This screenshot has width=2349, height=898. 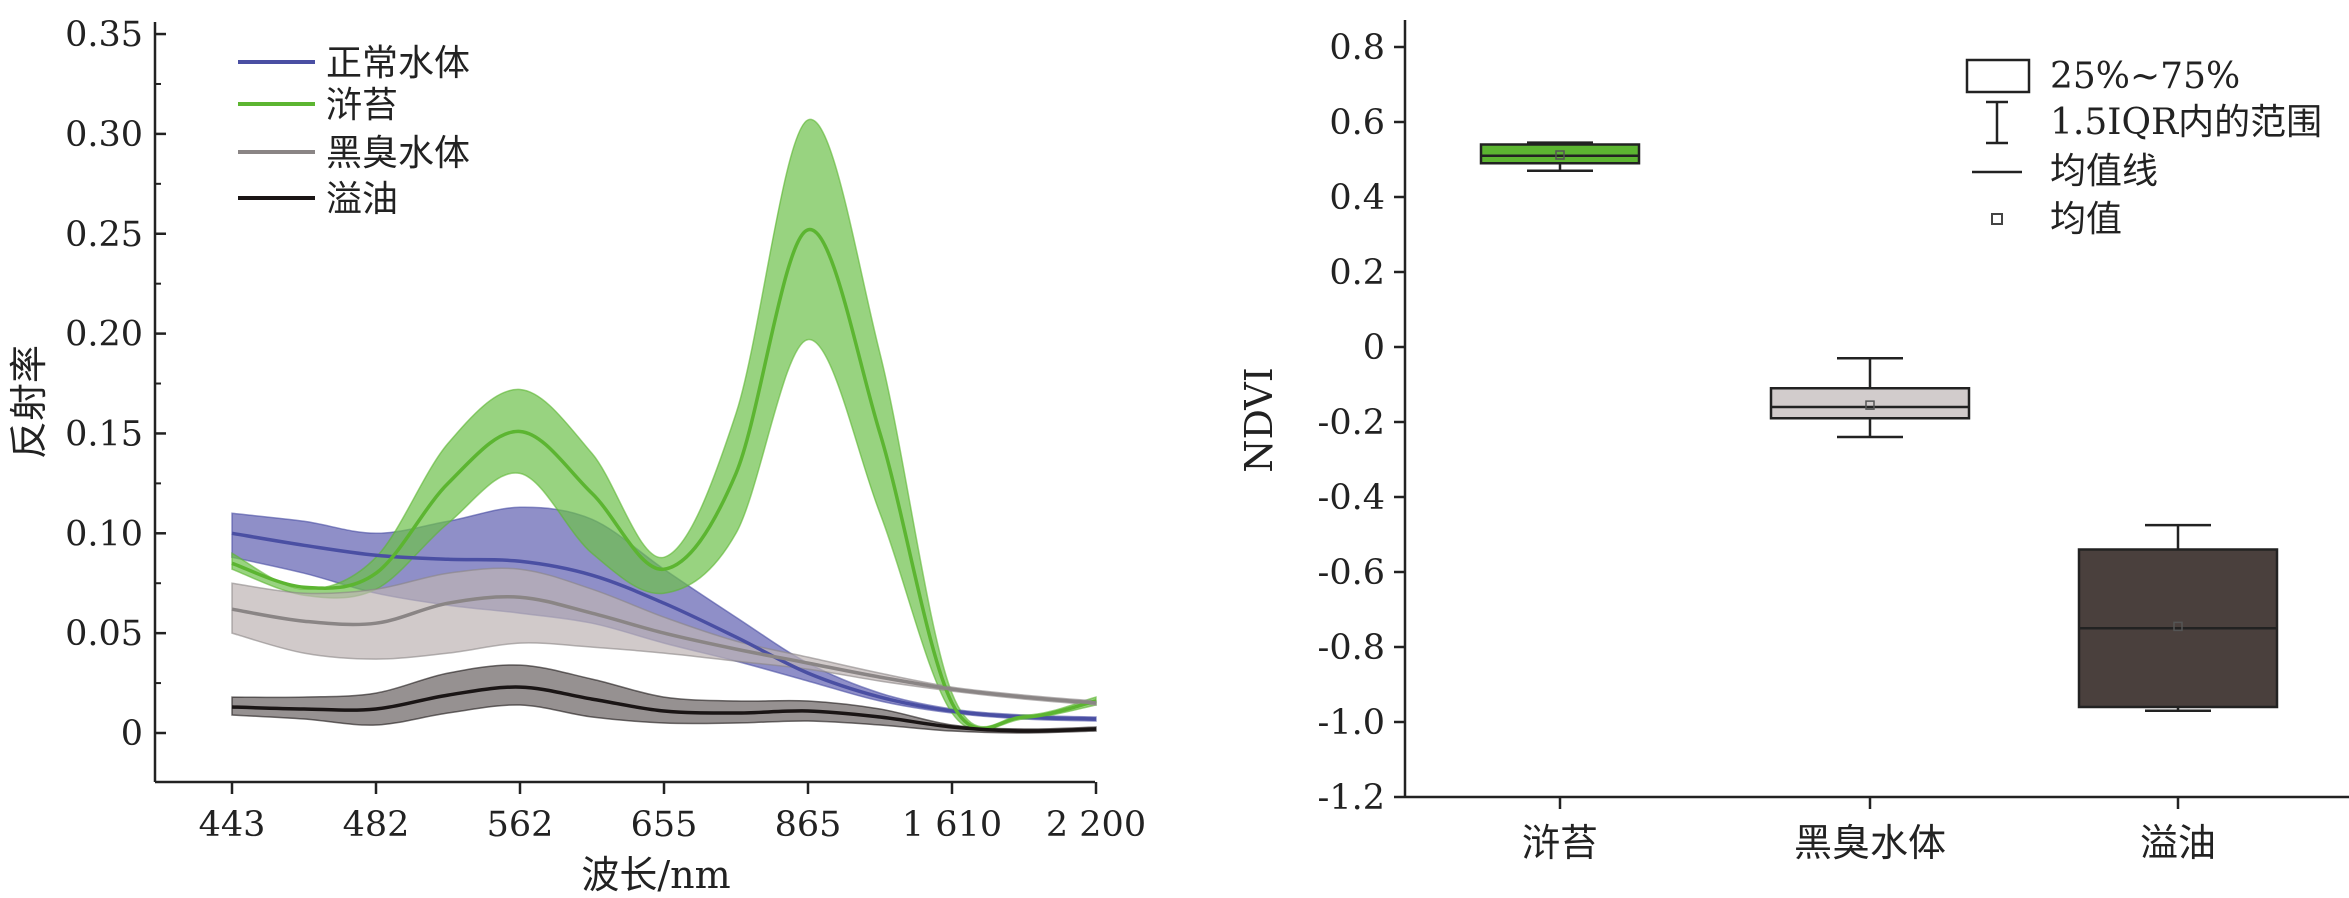 What do you see at coordinates (362, 105) in the screenshot?
I see `legend-label-enteromorpha: 浒苔` at bounding box center [362, 105].